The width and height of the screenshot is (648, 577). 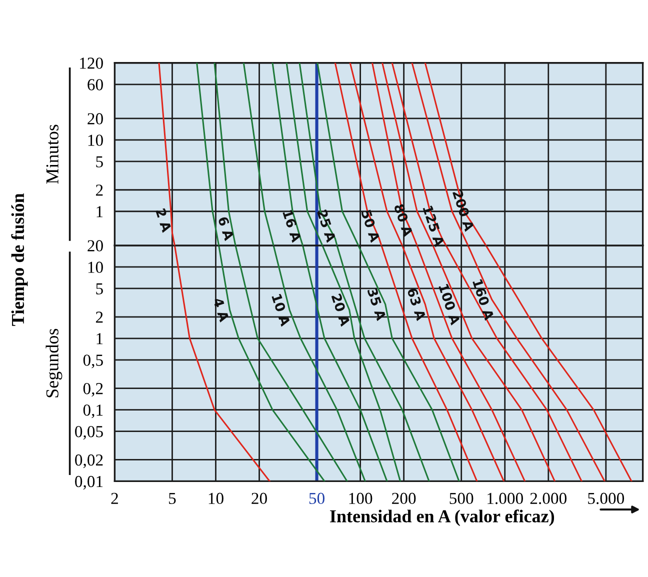 What do you see at coordinates (54, 363) in the screenshot?
I see `text: Segundos` at bounding box center [54, 363].